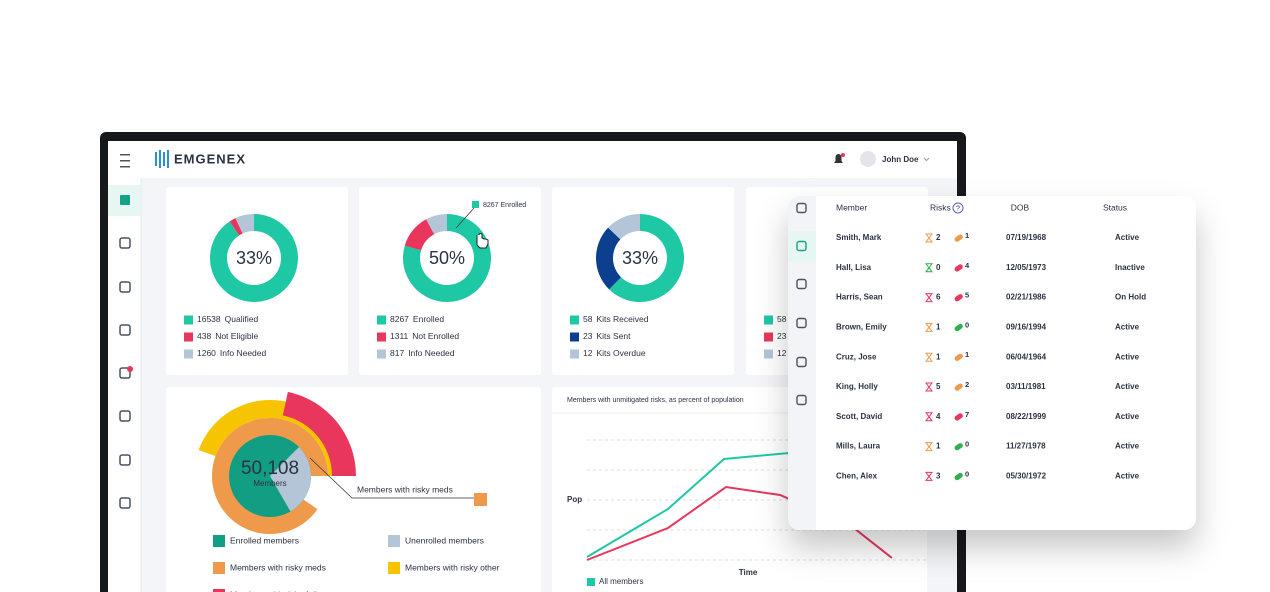  I want to click on ring-risky-meds, so click(270, 476).